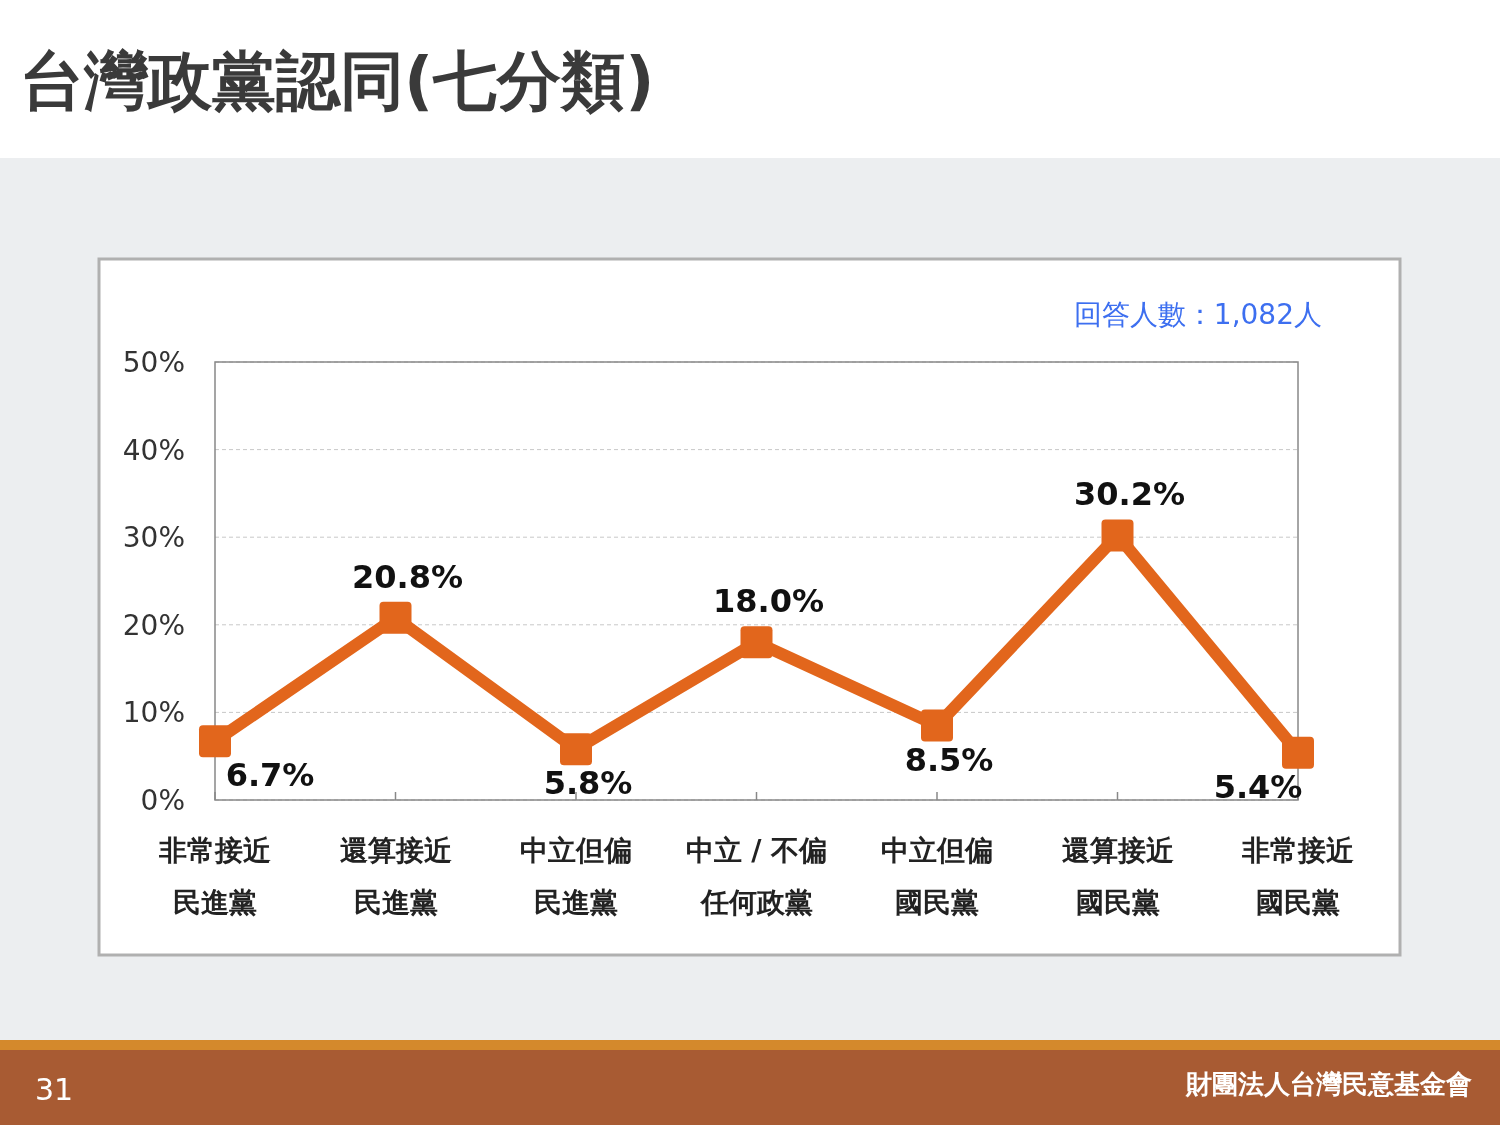 Image resolution: width=1500 pixels, height=1125 pixels. Describe the element at coordinates (937, 876) in the screenshot. I see `x-tick-label: 中立但偏國民黨` at that location.